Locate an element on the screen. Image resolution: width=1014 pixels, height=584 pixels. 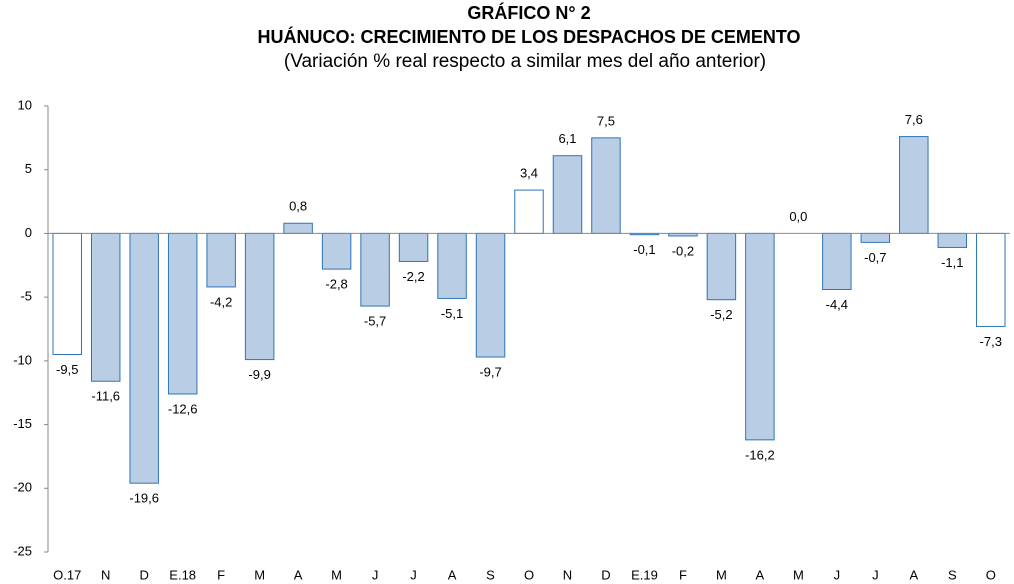
value-label: -12,6 is located at coordinates (183, 408).